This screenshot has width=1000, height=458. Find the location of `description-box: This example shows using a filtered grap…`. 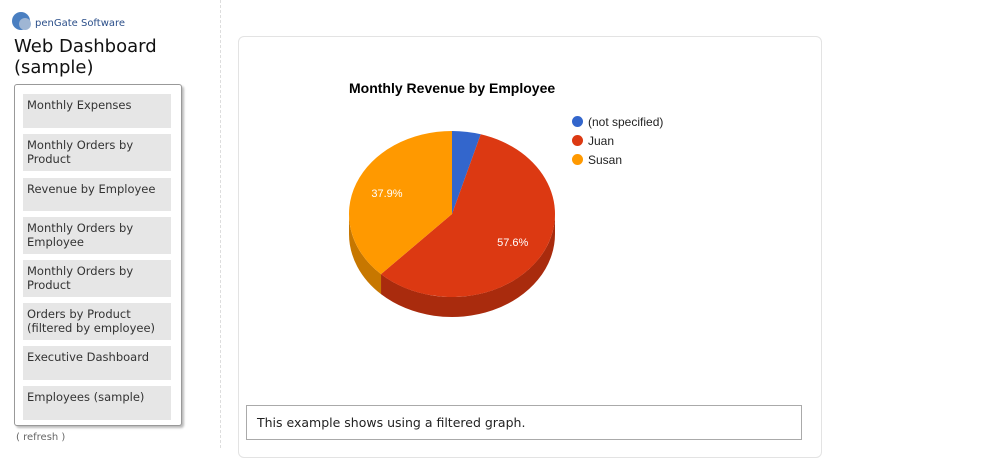

description-box: This example shows using a filtered grap… is located at coordinates (524, 422).